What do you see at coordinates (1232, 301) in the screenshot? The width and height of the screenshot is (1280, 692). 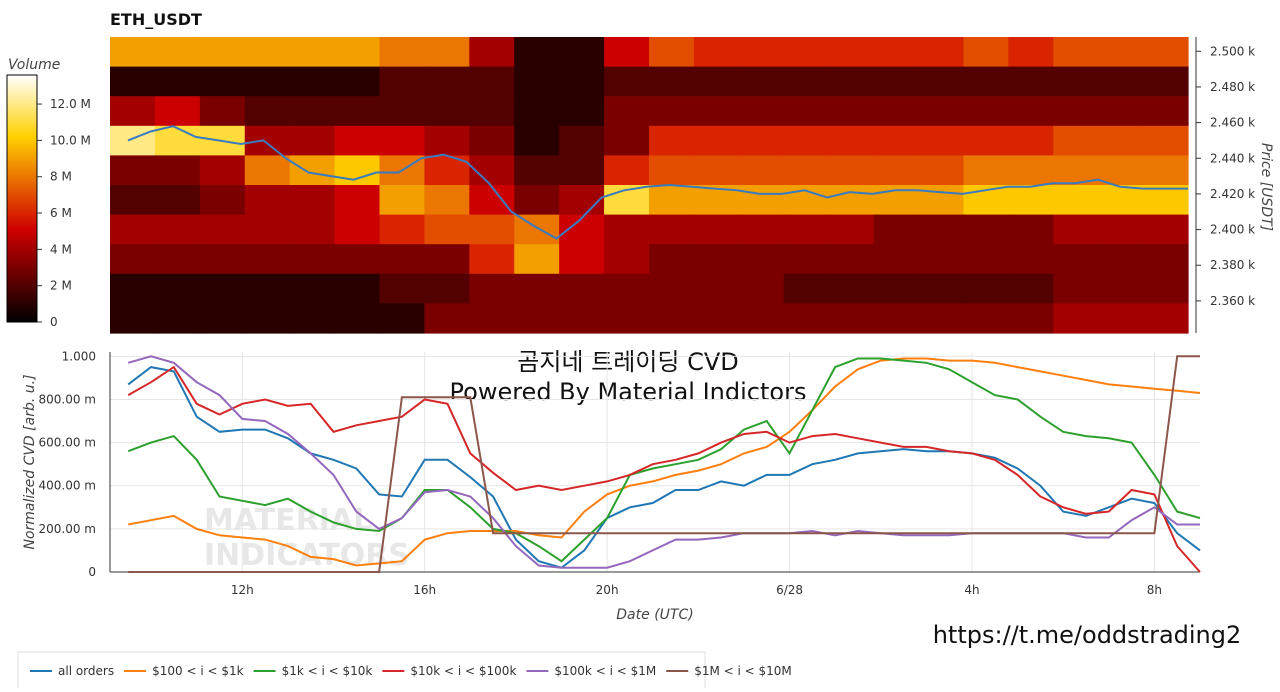 I see `y-tick-label: 2.360 k` at bounding box center [1232, 301].